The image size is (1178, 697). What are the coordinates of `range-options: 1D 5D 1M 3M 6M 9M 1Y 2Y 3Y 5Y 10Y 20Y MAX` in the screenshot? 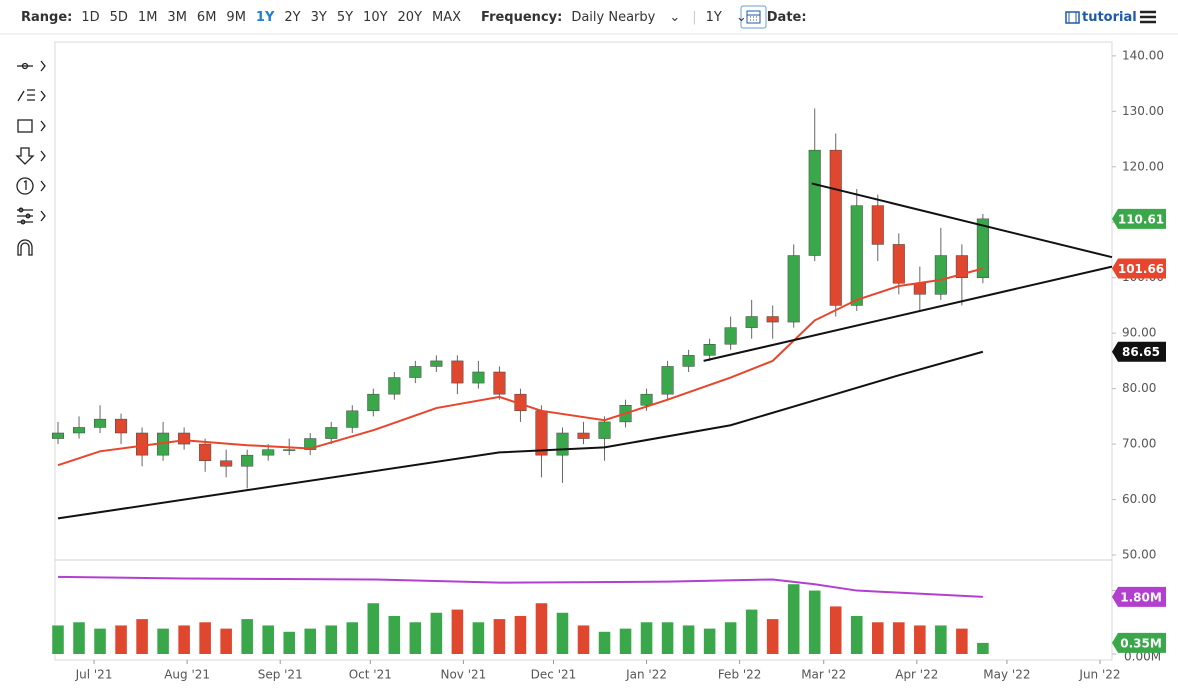 It's located at (271, 17).